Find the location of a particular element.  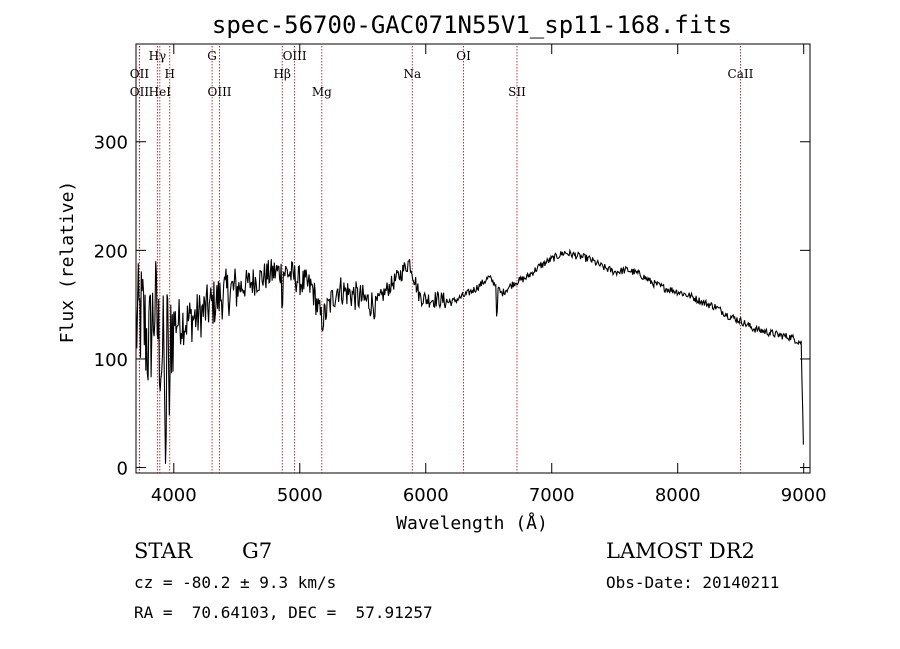

line-label: Na is located at coordinates (412, 74).